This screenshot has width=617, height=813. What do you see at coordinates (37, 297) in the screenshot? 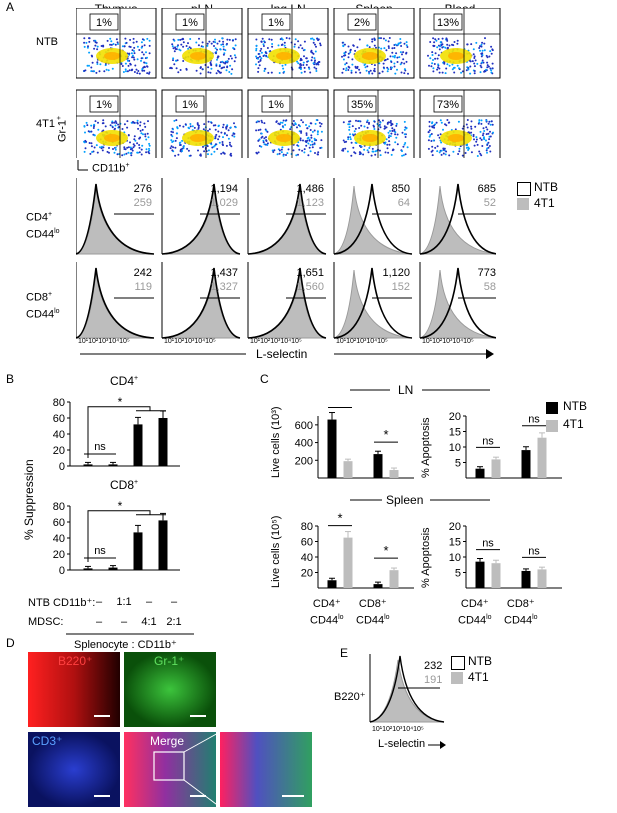
I see `cd8-text: CD8` at bounding box center [37, 297].